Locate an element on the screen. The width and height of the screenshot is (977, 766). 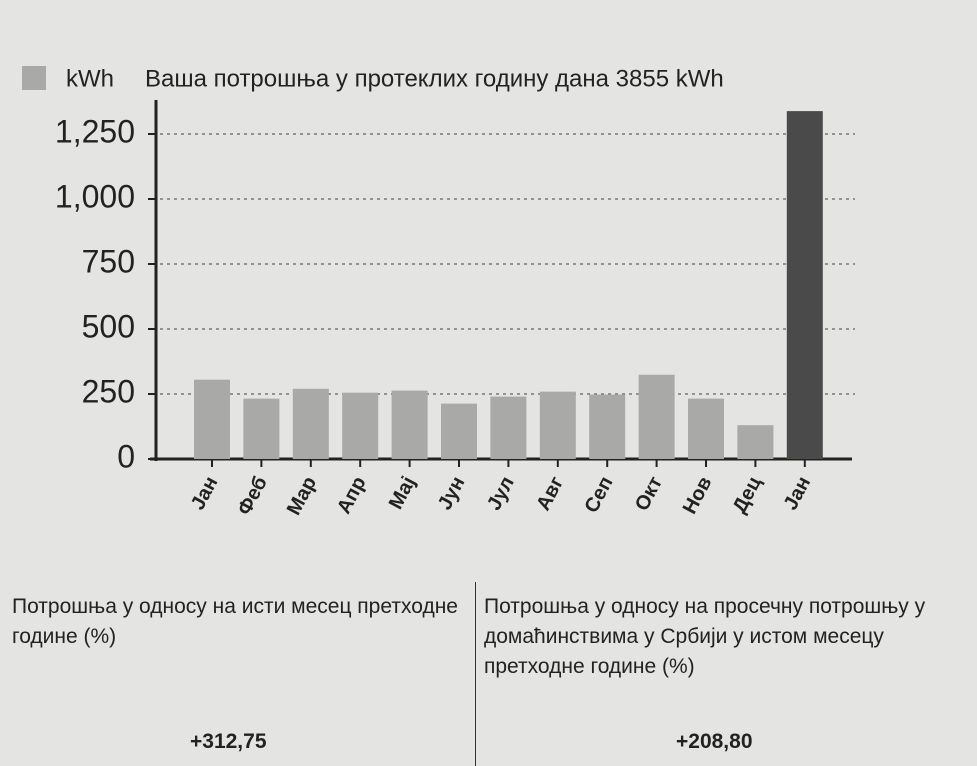
y-tick-label: 0 is located at coordinates (126, 456).